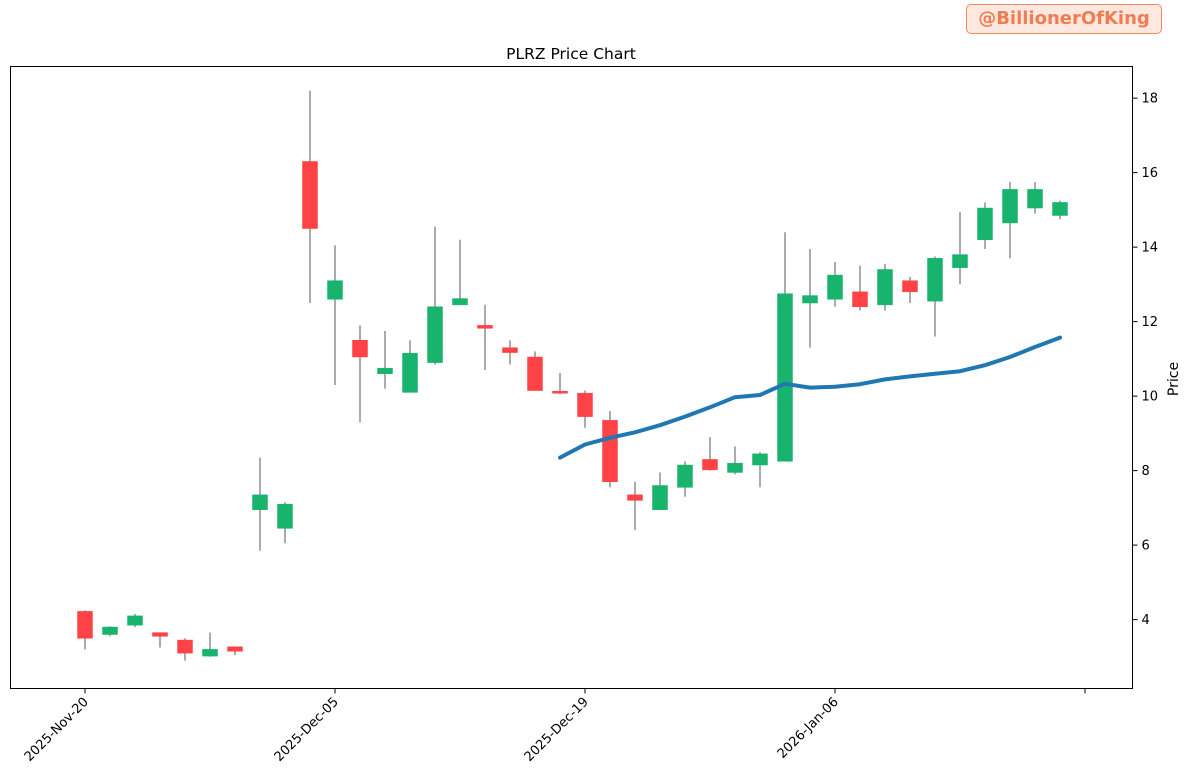 The width and height of the screenshot is (1189, 781). Describe the element at coordinates (1150, 99) in the screenshot. I see `y-tick-label: 18` at that location.